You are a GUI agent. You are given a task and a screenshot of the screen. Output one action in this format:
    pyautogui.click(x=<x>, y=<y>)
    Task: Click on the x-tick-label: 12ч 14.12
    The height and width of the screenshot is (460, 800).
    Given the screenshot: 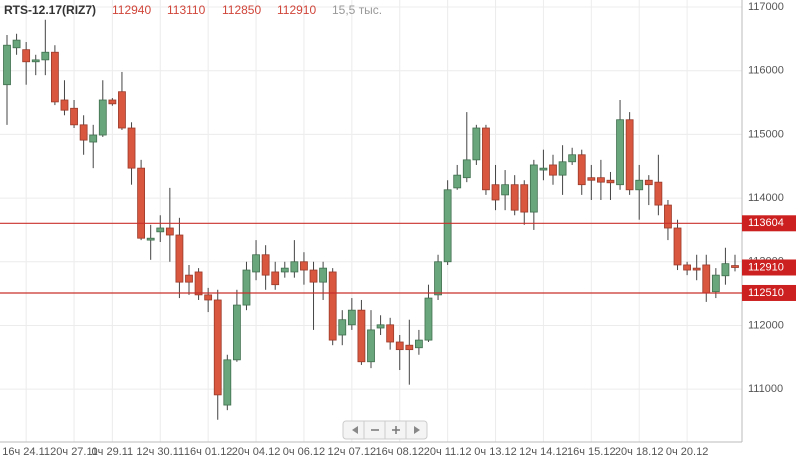 What is the action you would take?
    pyautogui.click(x=543, y=452)
    